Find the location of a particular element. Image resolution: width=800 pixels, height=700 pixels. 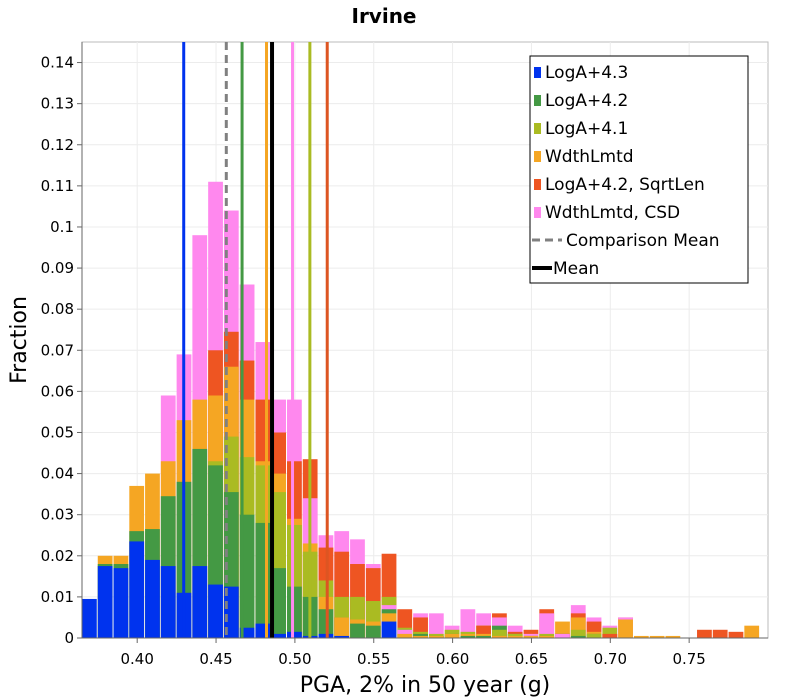

y-tick-label: 0.01 is located at coordinates (57, 597).